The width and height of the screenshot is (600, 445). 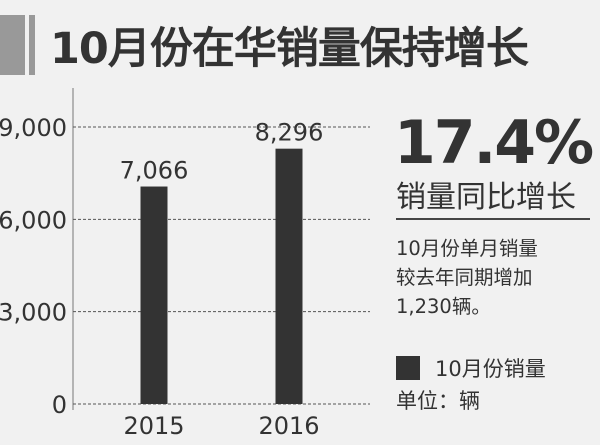 What do you see at coordinates (154, 171) in the screenshot?
I see `data-label: 7,066` at bounding box center [154, 171].